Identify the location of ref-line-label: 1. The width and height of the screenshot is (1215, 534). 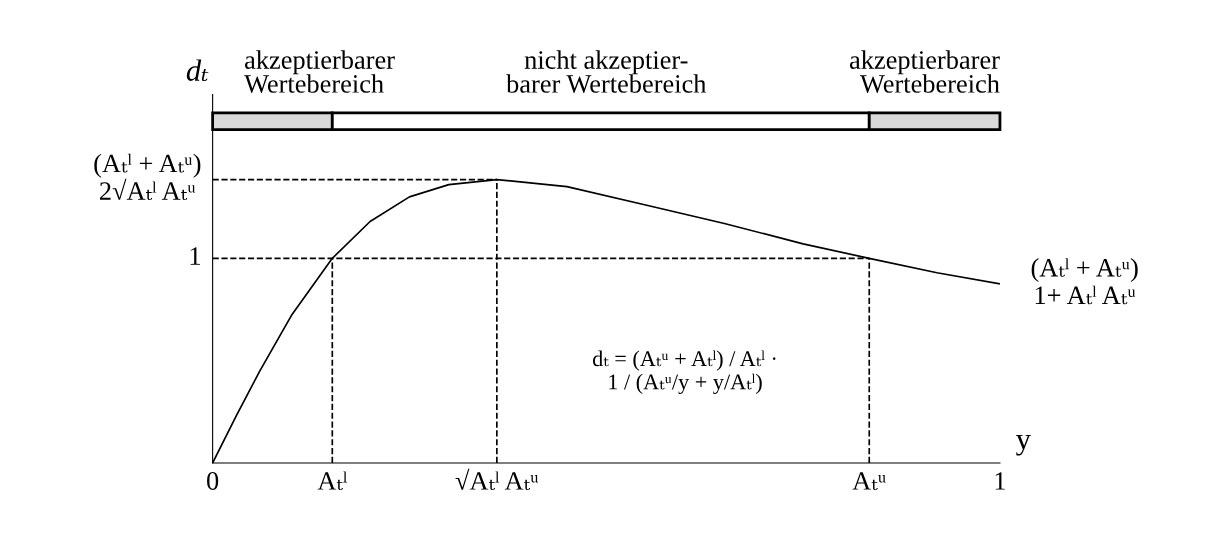
(195, 256).